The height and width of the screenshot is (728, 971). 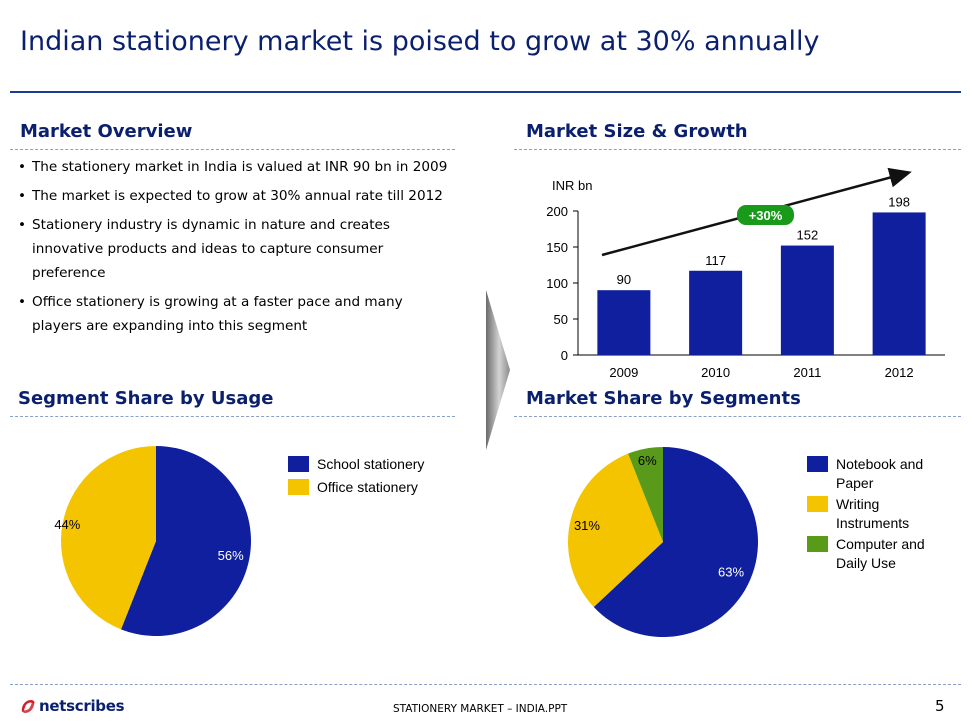 What do you see at coordinates (28, 706) in the screenshot?
I see `netscribes-logo-icon` at bounding box center [28, 706].